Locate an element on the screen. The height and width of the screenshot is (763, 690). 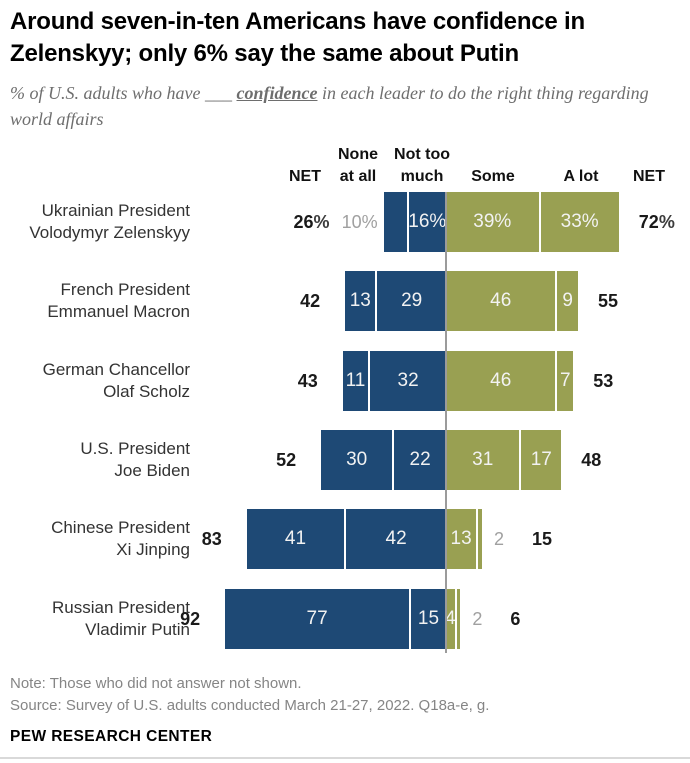
column-header-not-too-much: Not too much is located at coordinates (422, 166).